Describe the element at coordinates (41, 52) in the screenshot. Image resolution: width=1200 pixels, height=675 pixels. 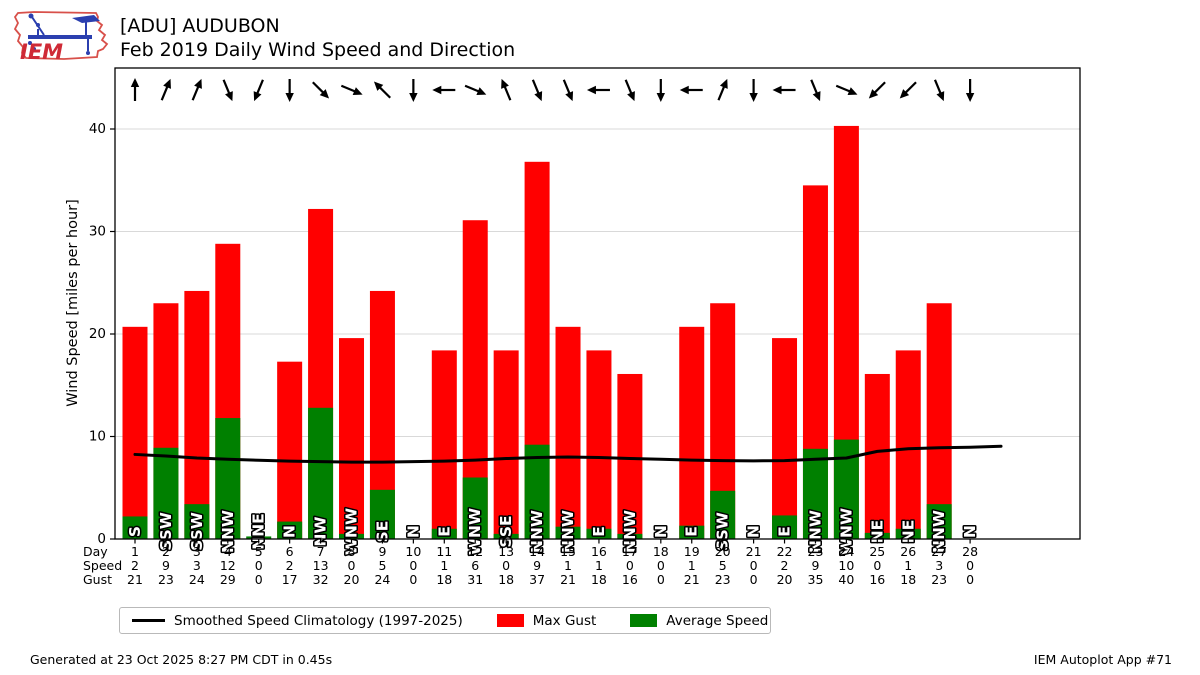
I see `logo-text: IEM` at that location.